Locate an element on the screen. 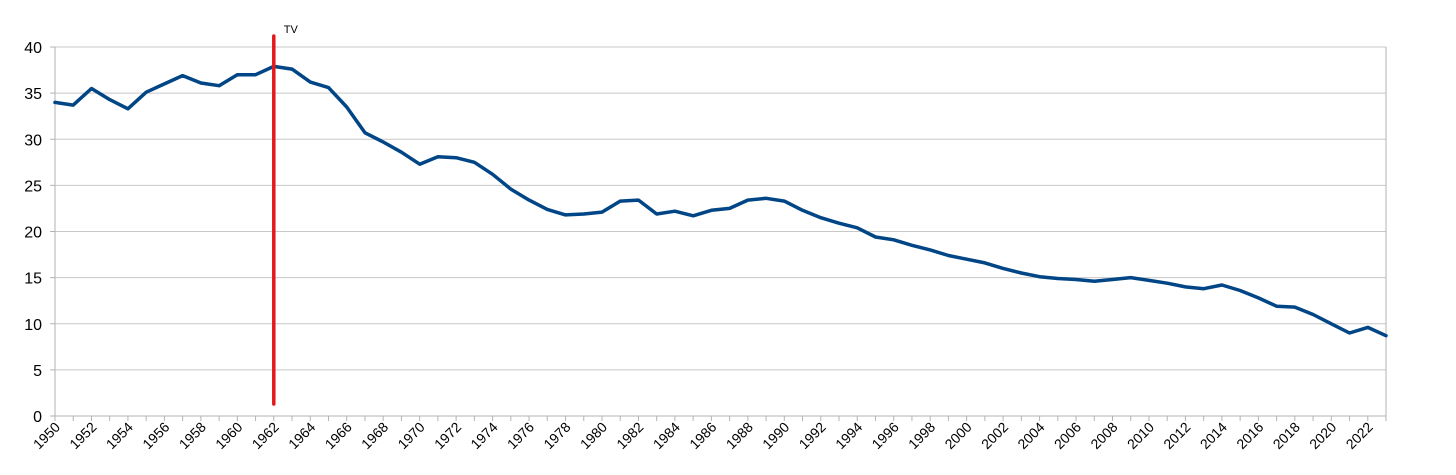 Image resolution: width=1456 pixels, height=475 pixels. x-tick-label: 1980 is located at coordinates (593, 435).